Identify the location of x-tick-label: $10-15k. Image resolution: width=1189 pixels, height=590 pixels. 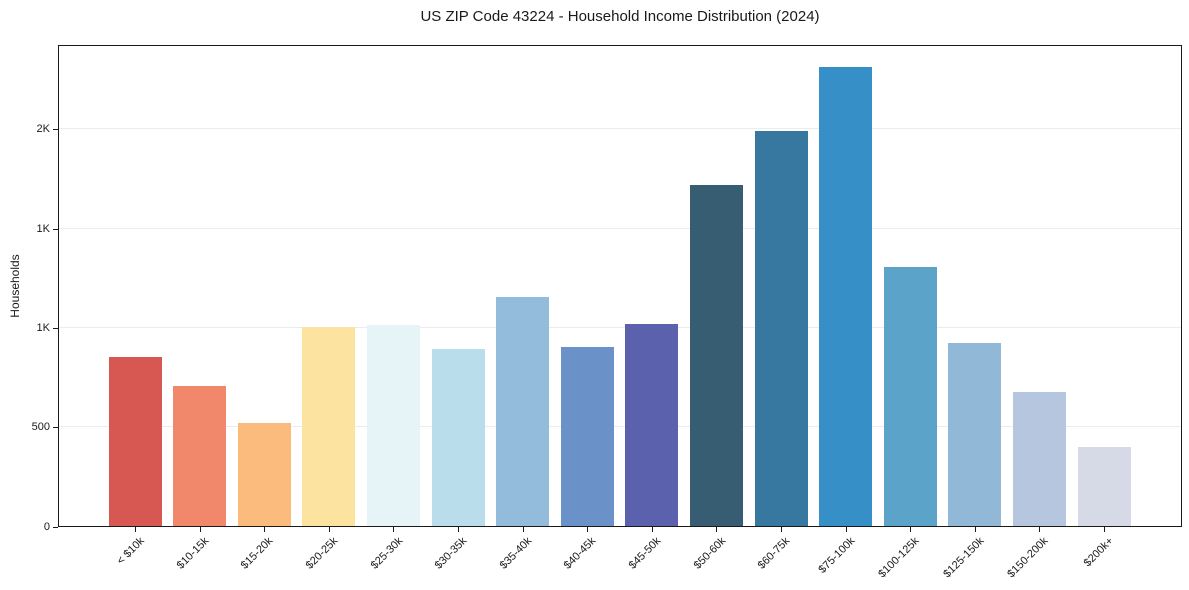
(193, 553).